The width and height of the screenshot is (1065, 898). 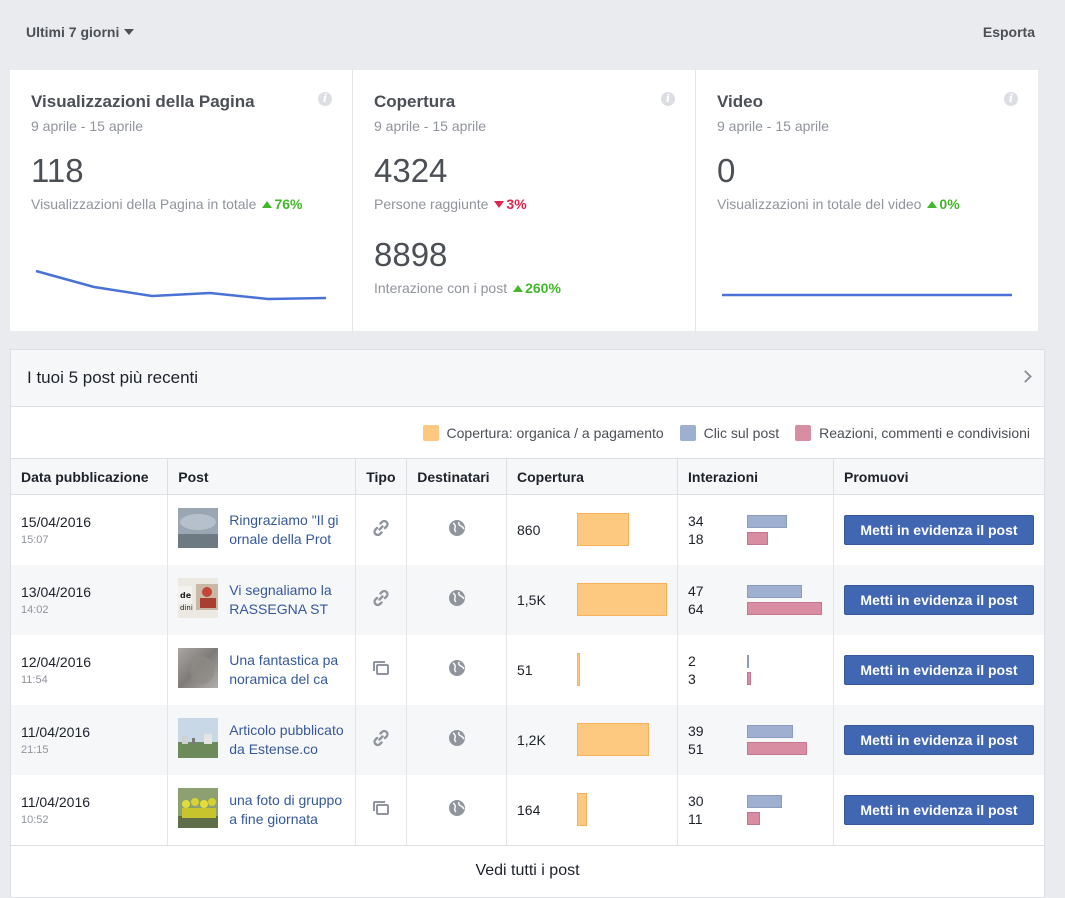 I want to click on date-range-label: Ultimi 7 giorni, so click(x=73, y=32).